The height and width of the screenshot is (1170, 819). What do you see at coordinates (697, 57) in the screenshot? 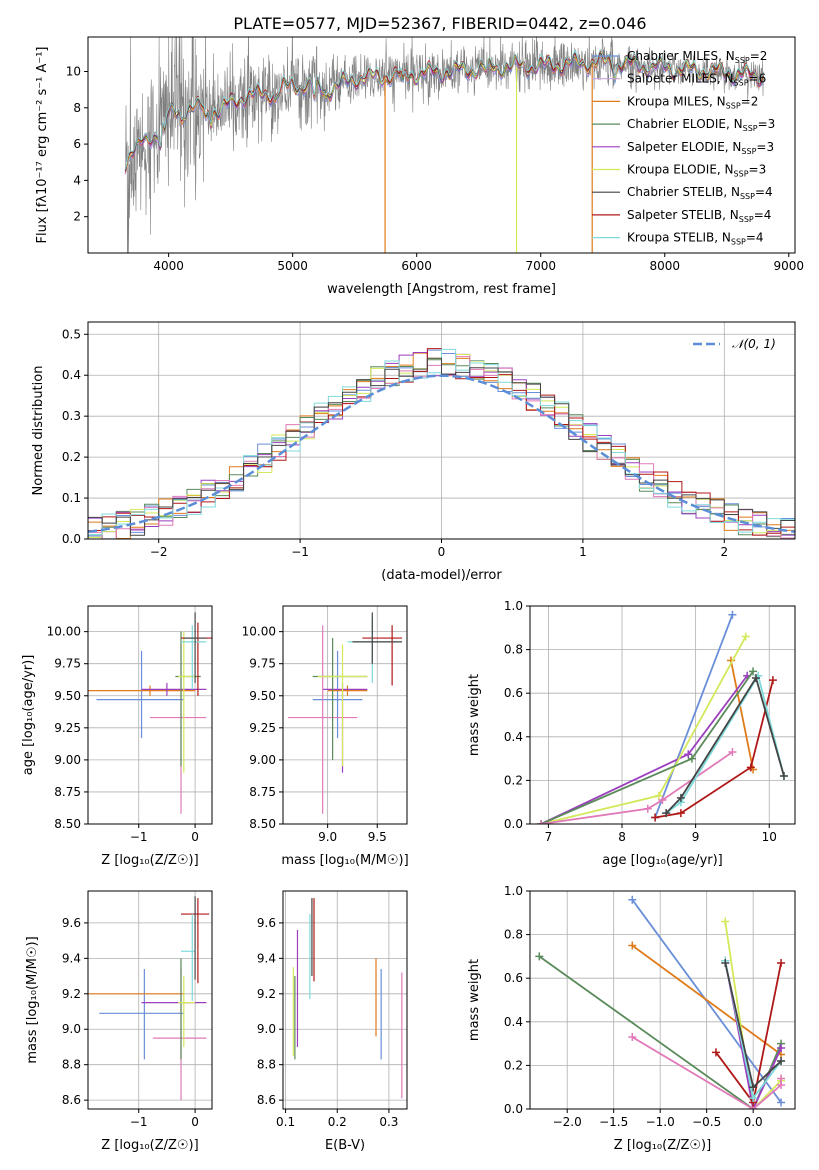
I see `legend-label: Chabrier MILES, NSSP=2` at bounding box center [697, 57].